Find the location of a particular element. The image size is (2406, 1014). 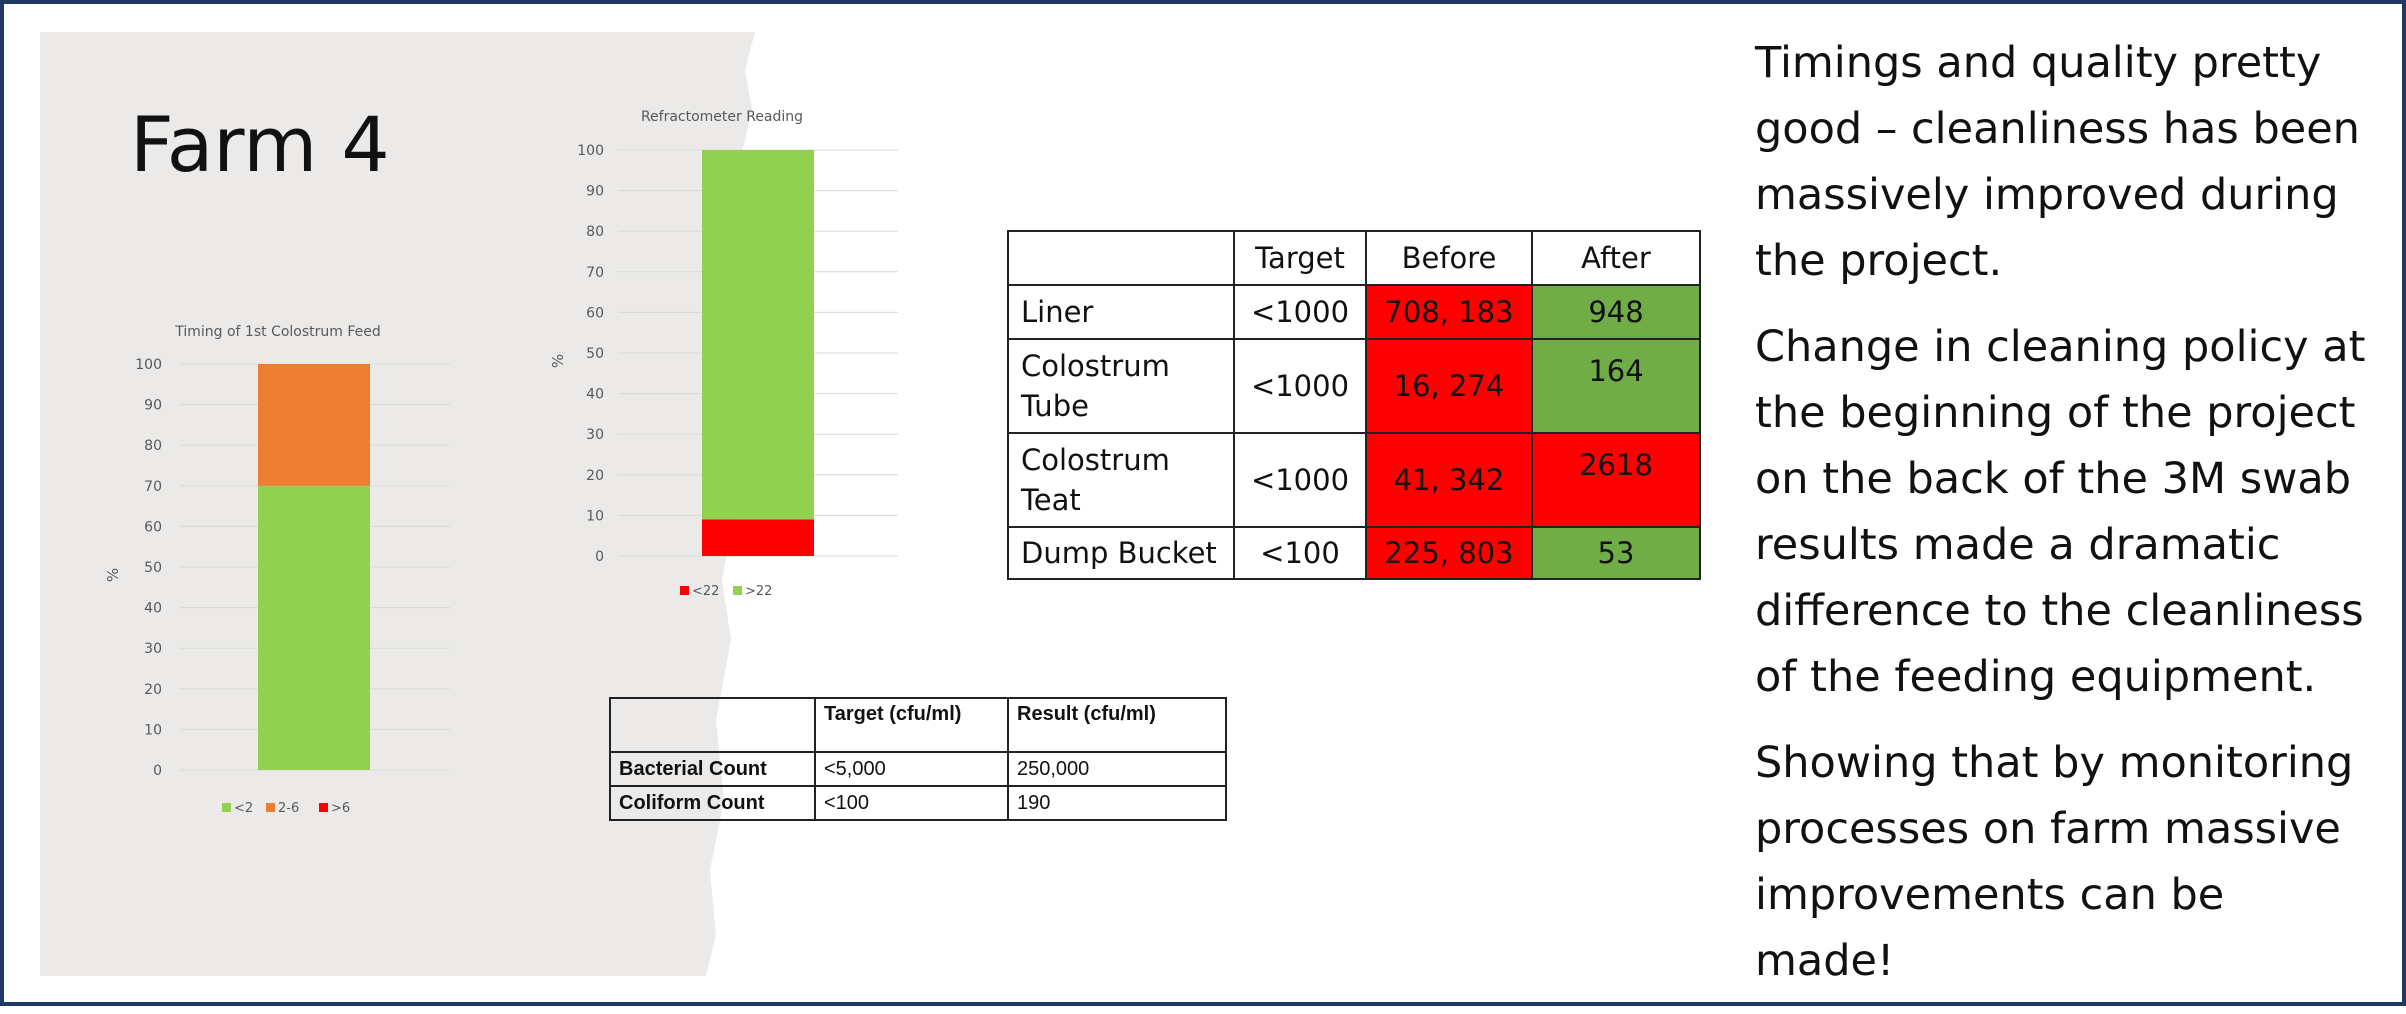

swab-row-after: 948 is located at coordinates (1616, 312).